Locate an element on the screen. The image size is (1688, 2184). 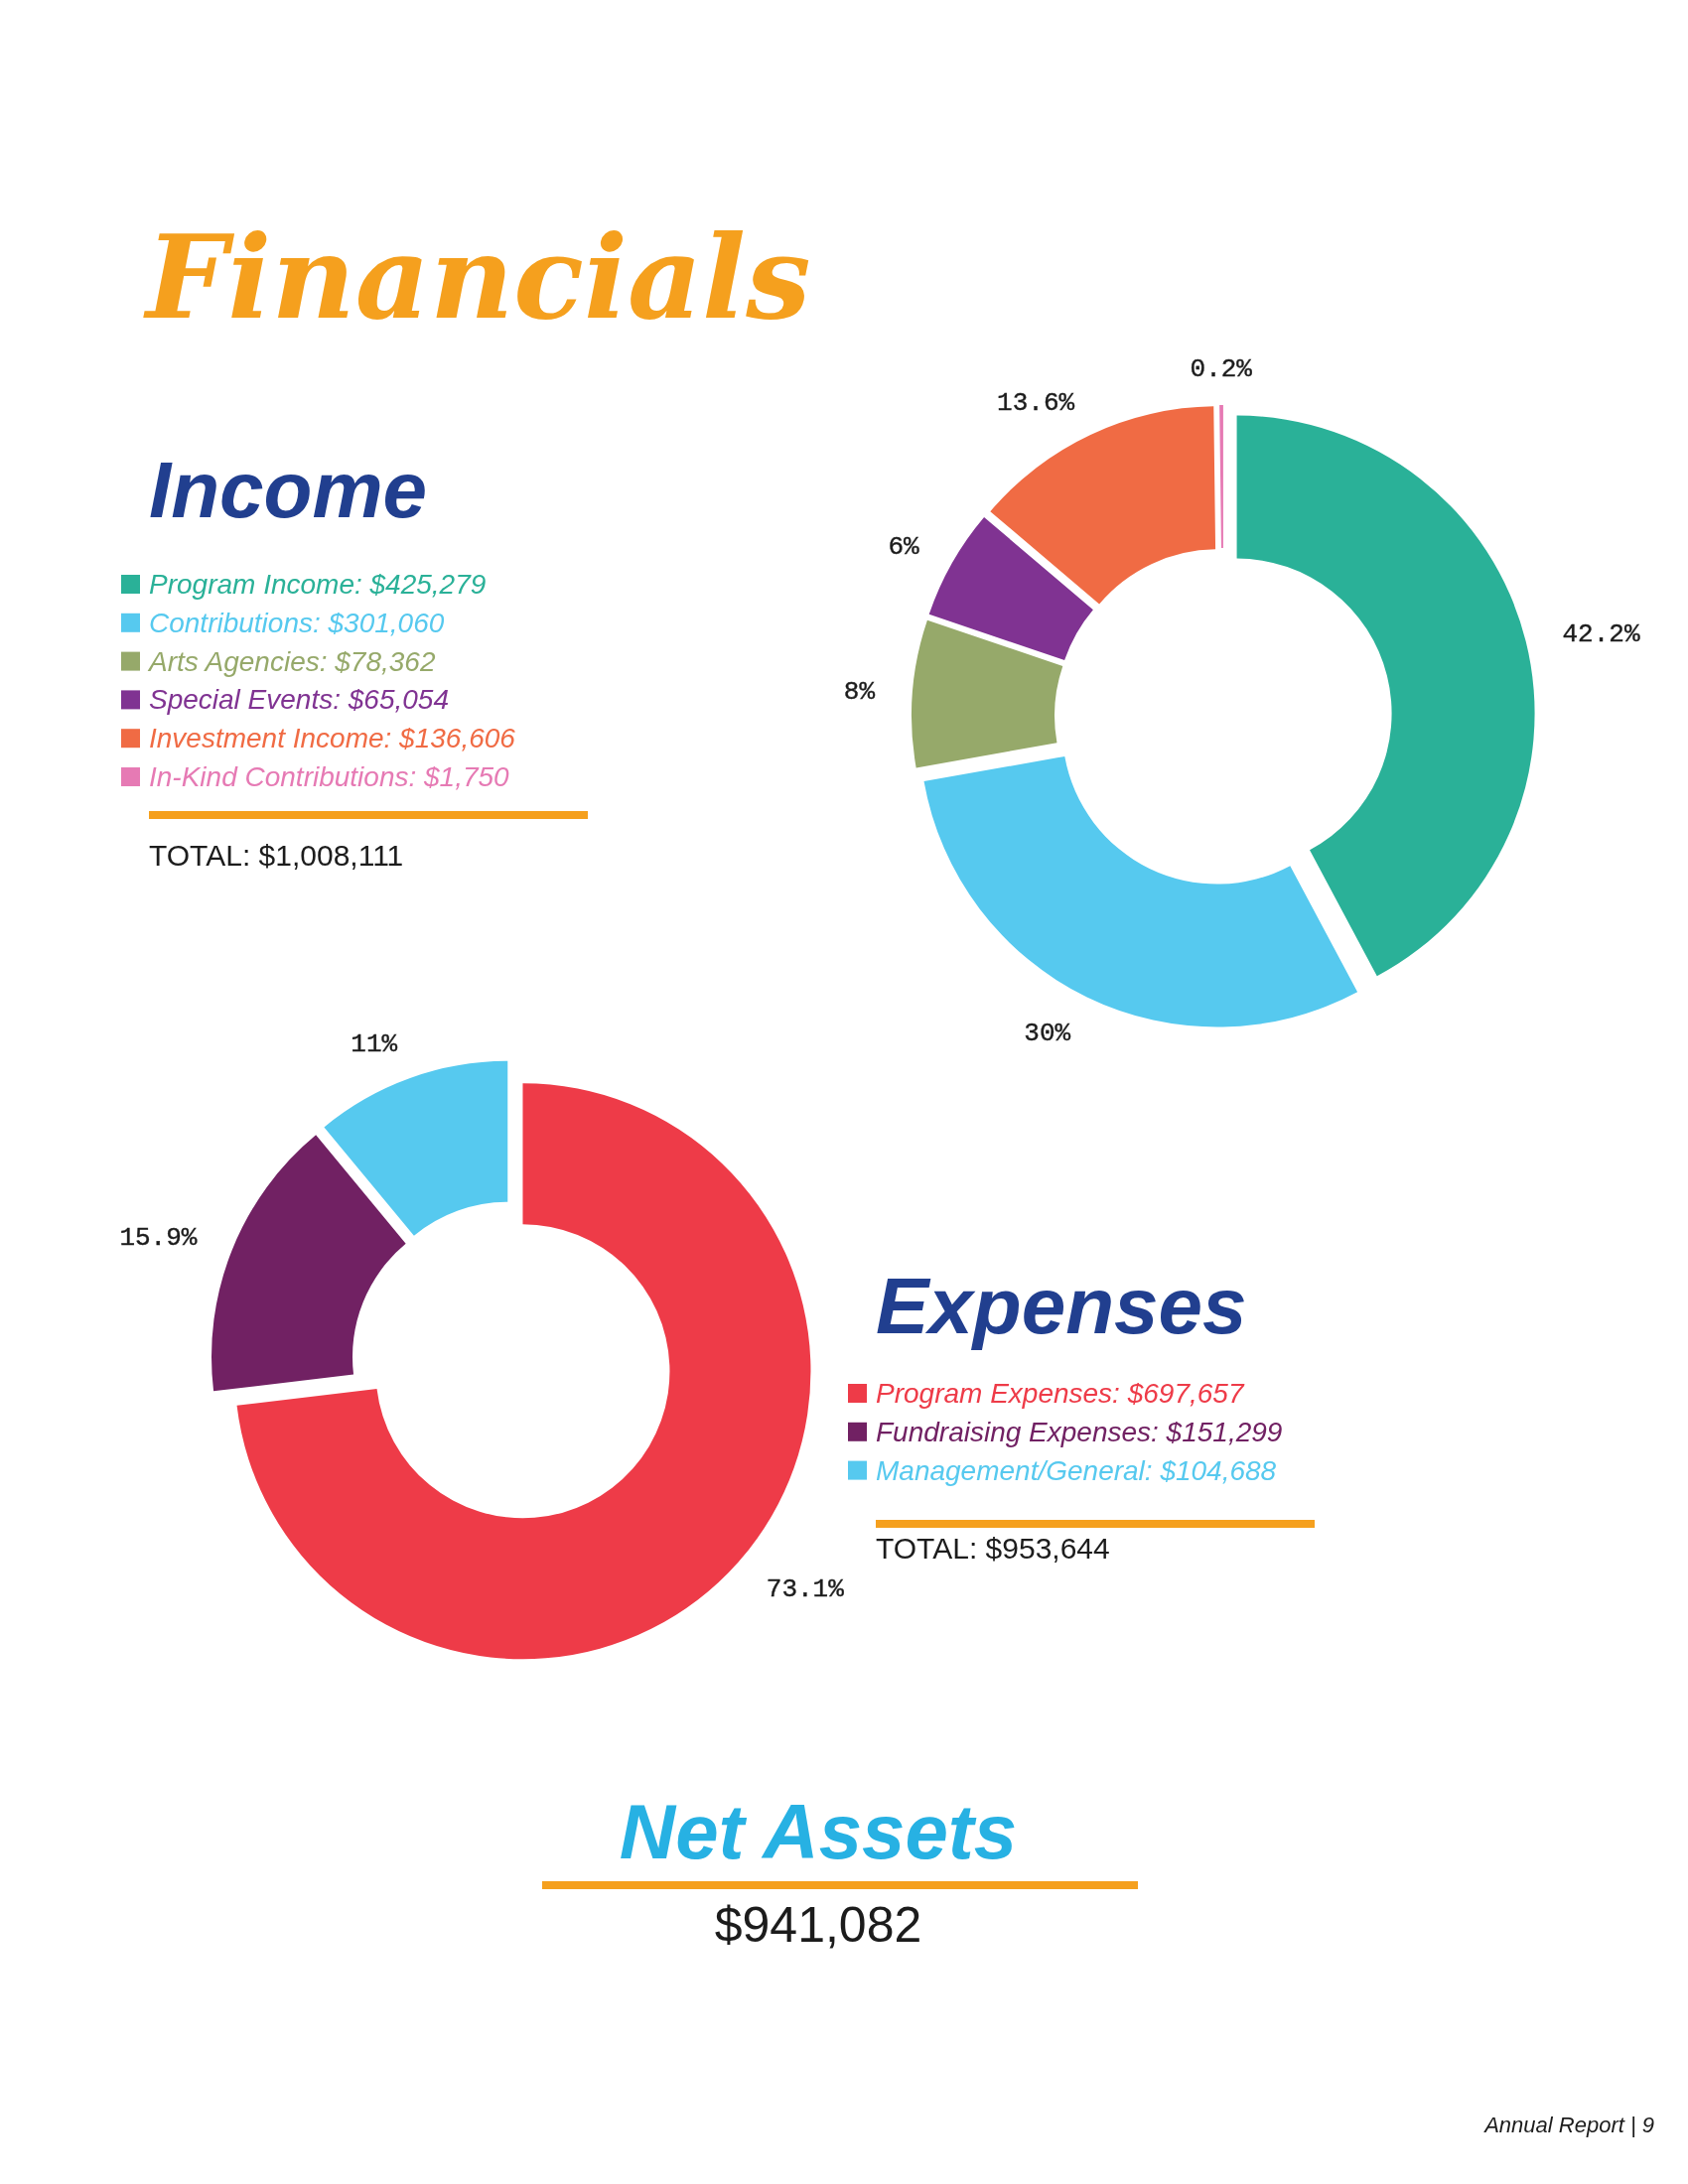
data-label: 0.2% is located at coordinates (1221, 369).